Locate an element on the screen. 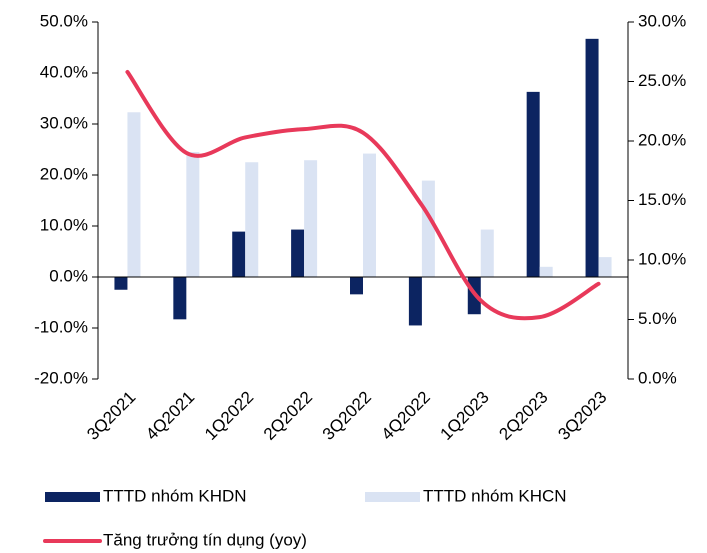 The image size is (707, 553). y2-tick-label: 15.0% is located at coordinates (662, 199).